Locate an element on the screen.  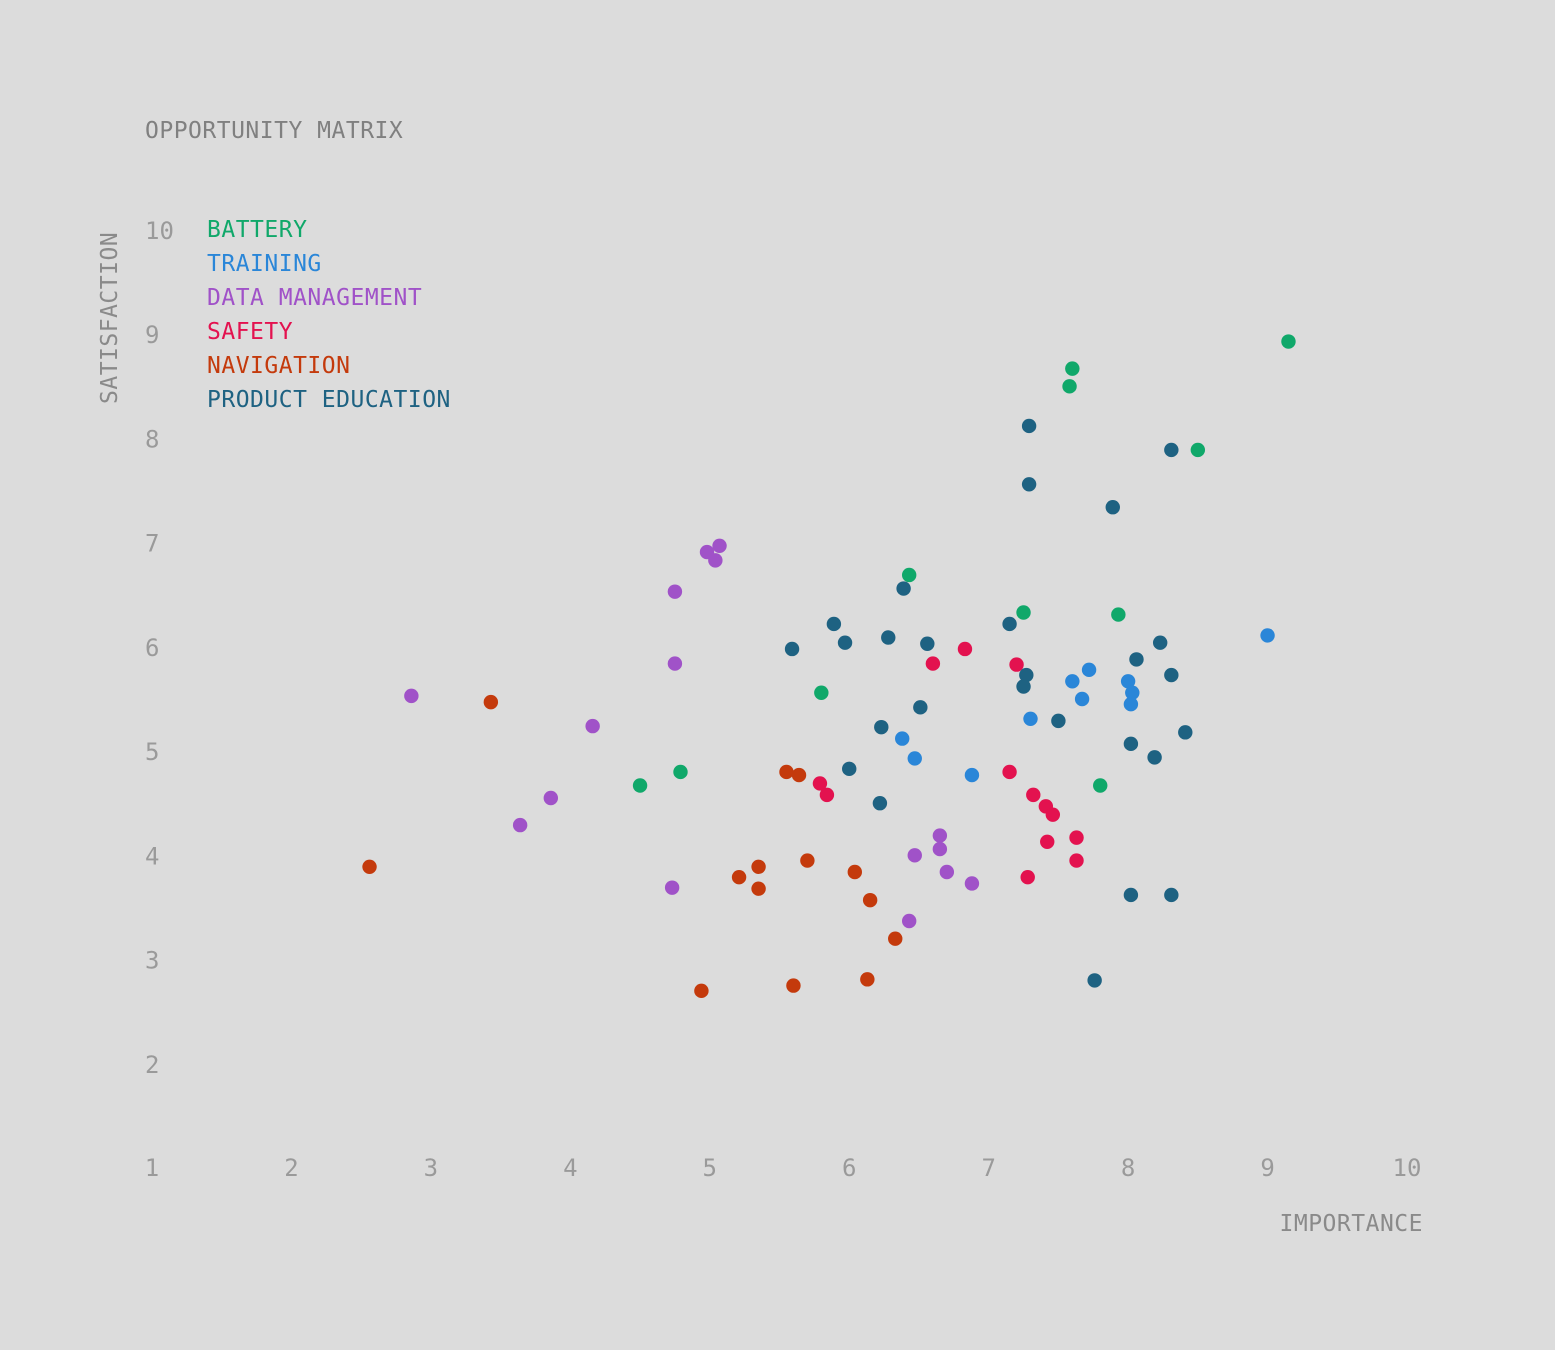
legend-item: BATTERY is located at coordinates (257, 230).